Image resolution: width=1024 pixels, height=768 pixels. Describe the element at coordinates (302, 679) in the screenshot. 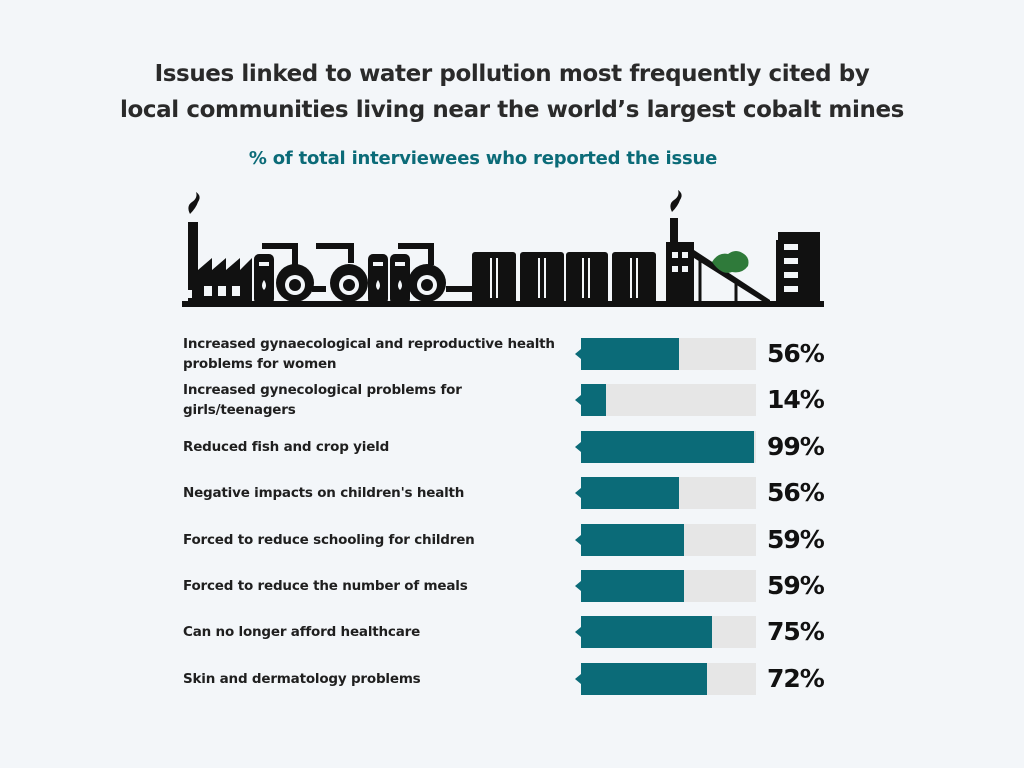

I see `bar-category-label: Skin and dermatology problems` at that location.